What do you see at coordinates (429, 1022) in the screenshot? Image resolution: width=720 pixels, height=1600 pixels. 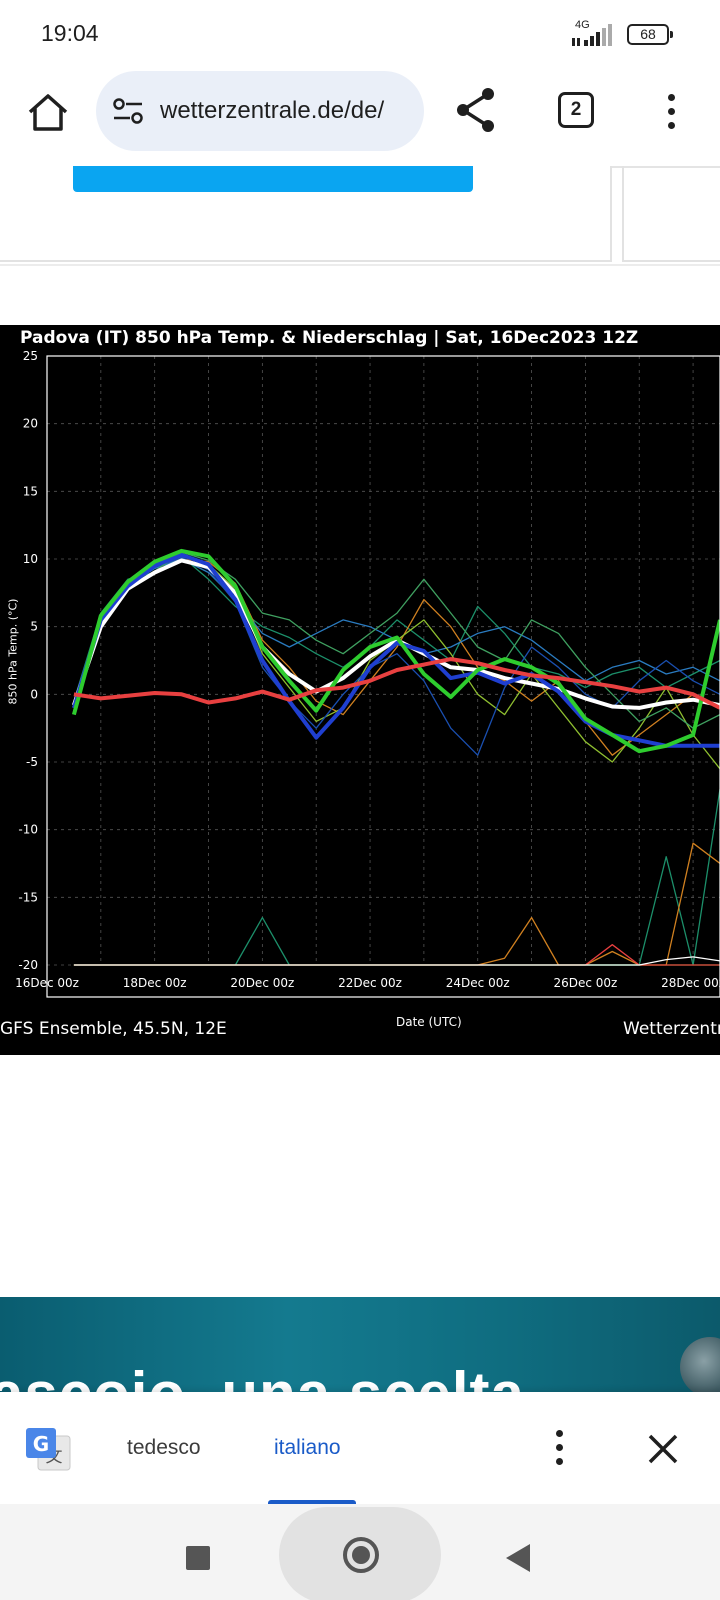 I see `x-axis-label: Date (UTC)` at bounding box center [429, 1022].